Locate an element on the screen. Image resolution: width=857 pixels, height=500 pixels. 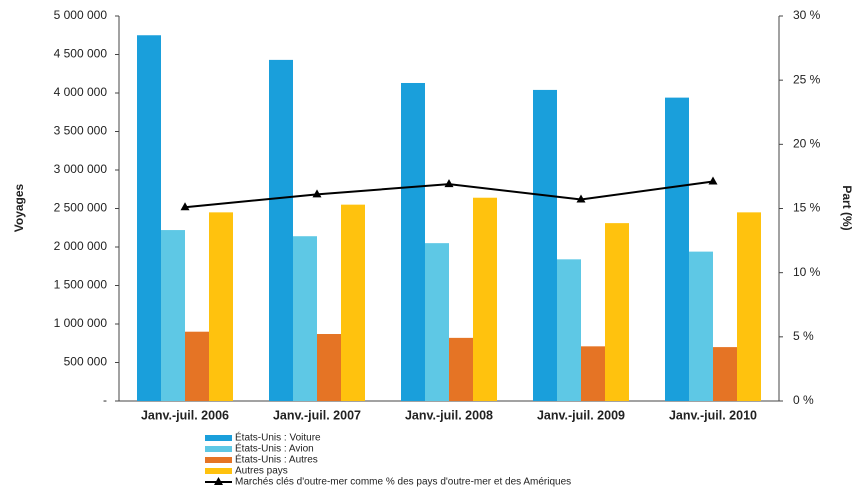
x-tick-label: Janv.-juil. 2007 is located at coordinates (317, 415).